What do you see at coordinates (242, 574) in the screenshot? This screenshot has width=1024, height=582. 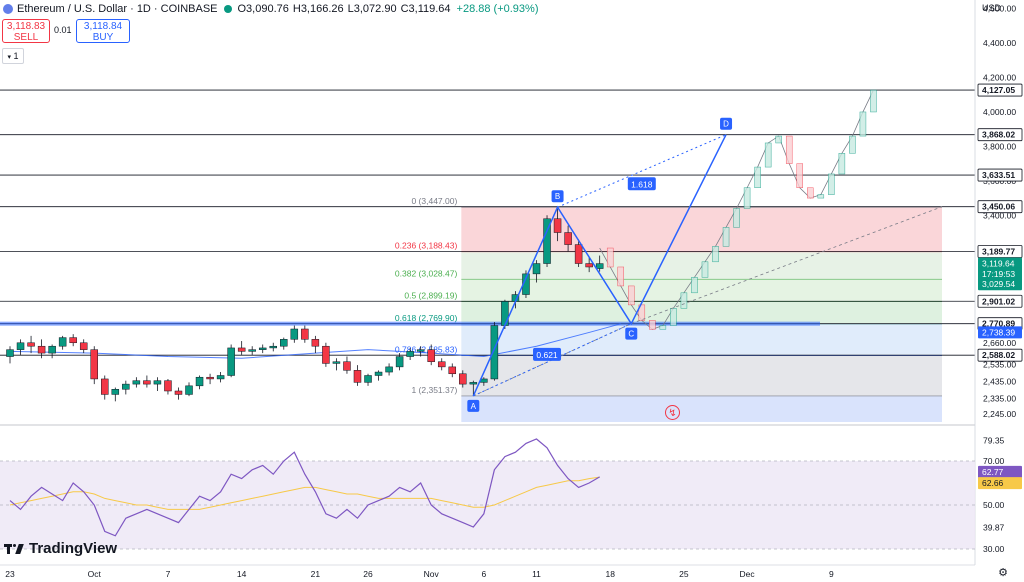 I see `time-tick-label: 14` at bounding box center [242, 574].